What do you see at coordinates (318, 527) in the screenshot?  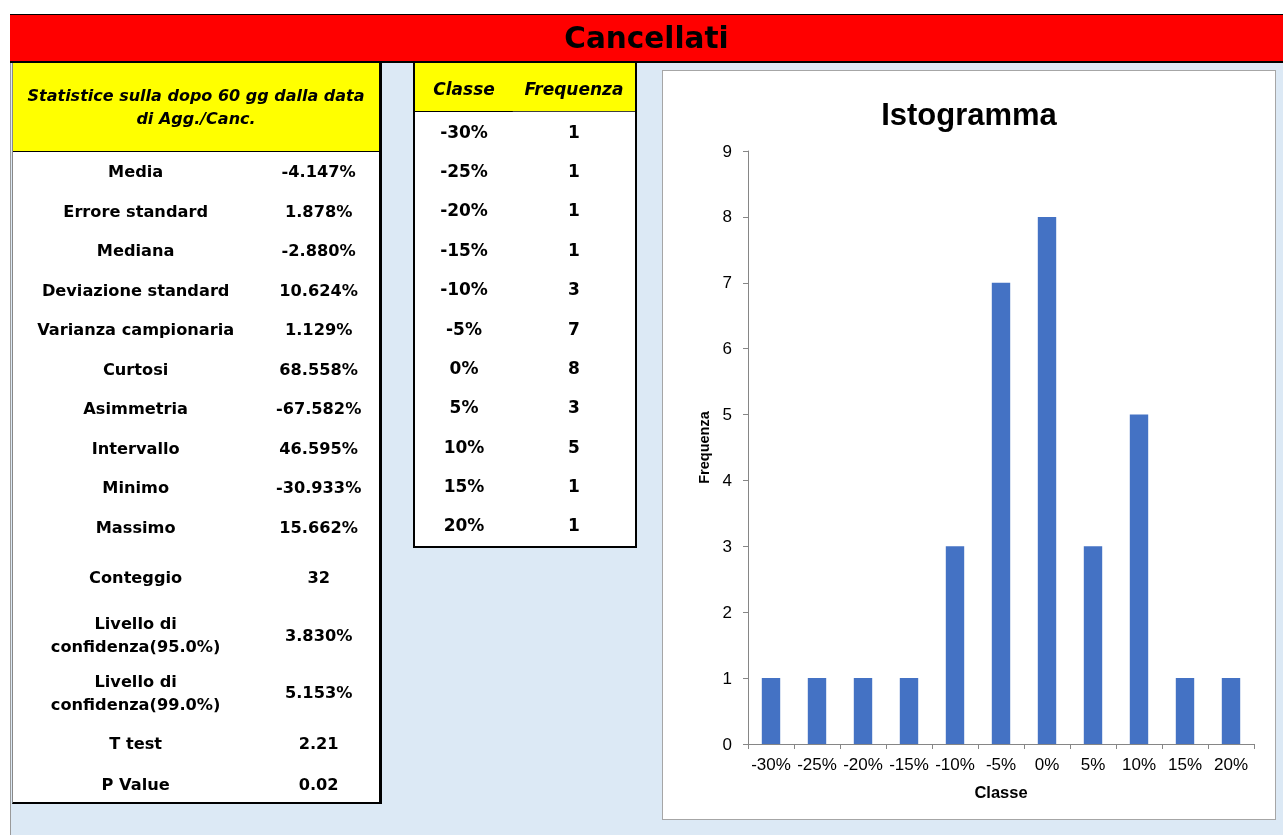 I see `text: 15.662%` at bounding box center [318, 527].